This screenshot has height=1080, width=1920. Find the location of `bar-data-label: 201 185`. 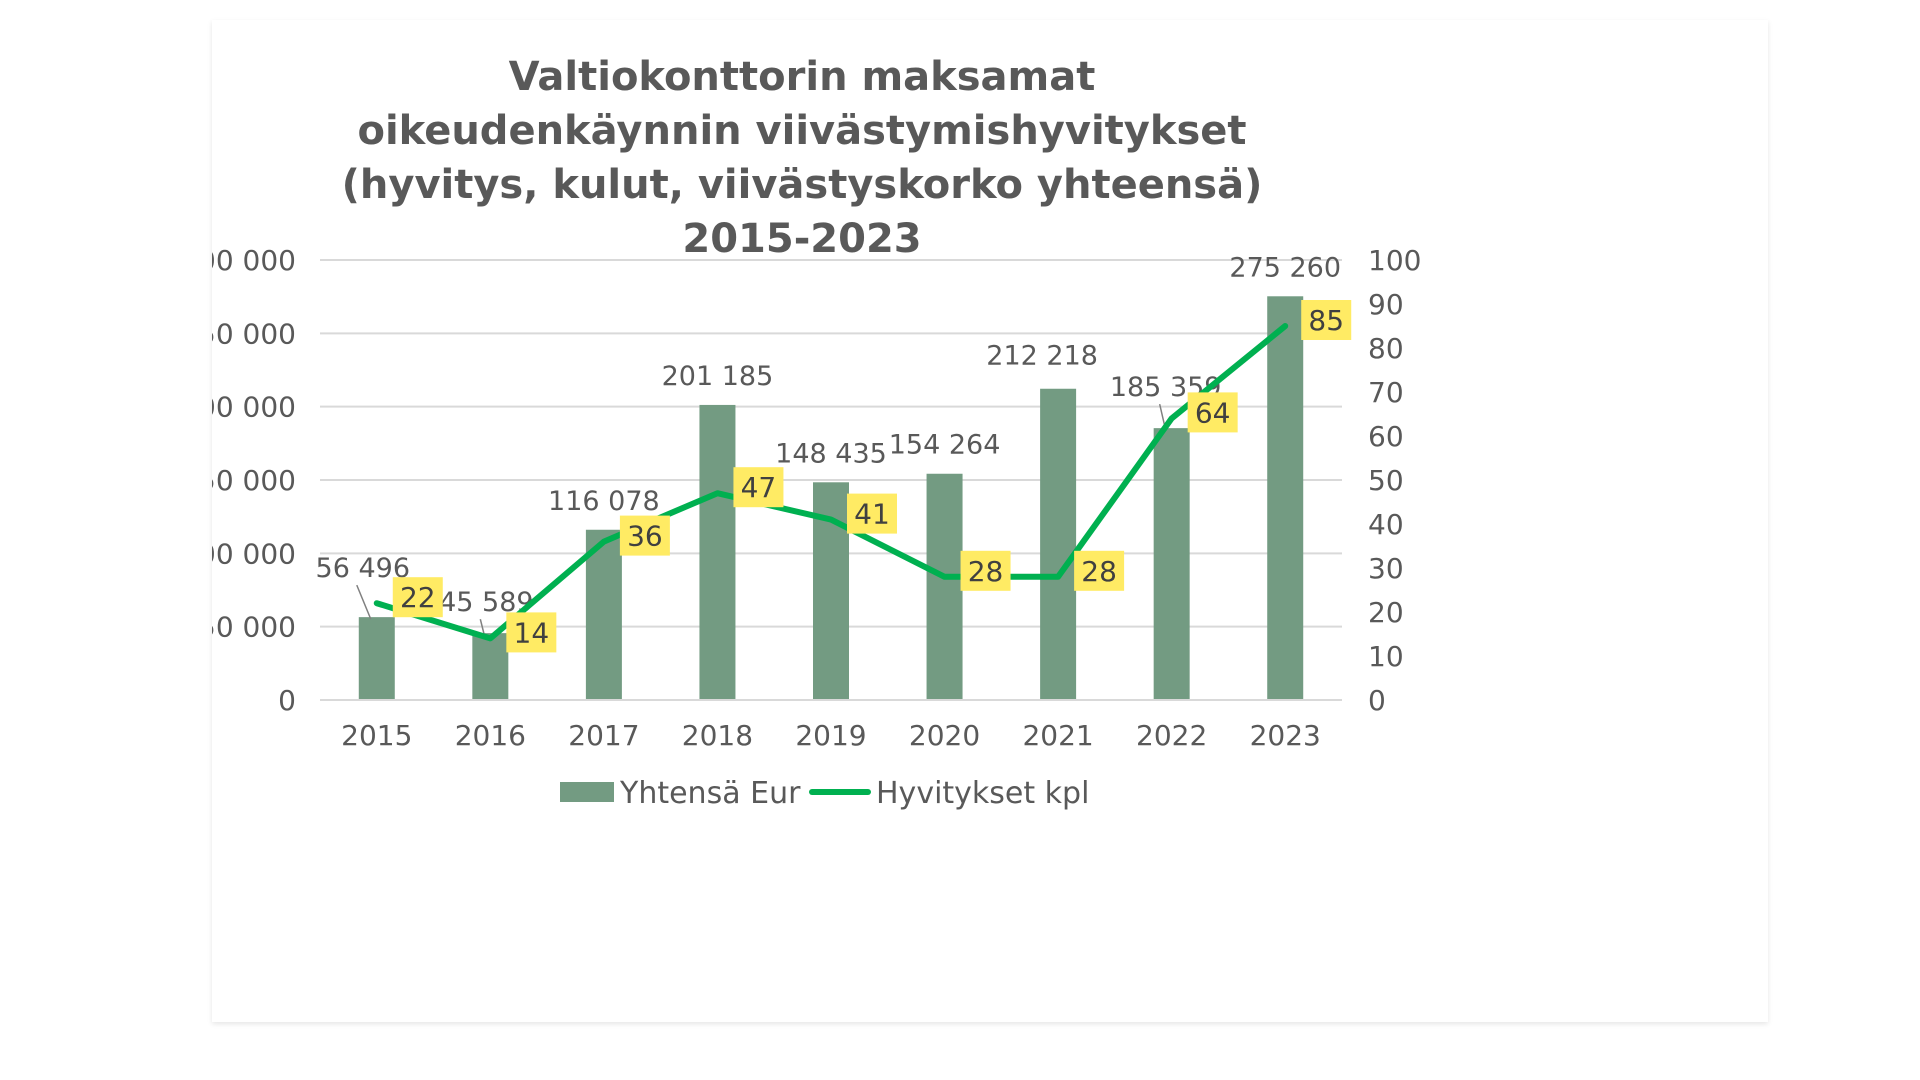

bar-data-label: 201 185 is located at coordinates (718, 376).